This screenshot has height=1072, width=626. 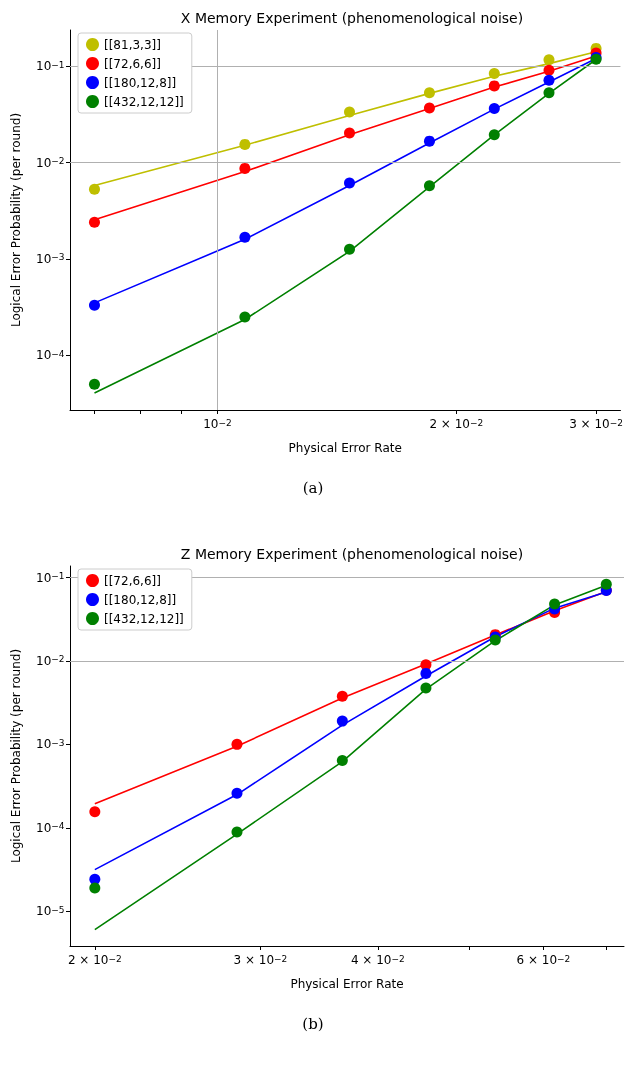 I want to click on text: (a), so click(x=313, y=487).